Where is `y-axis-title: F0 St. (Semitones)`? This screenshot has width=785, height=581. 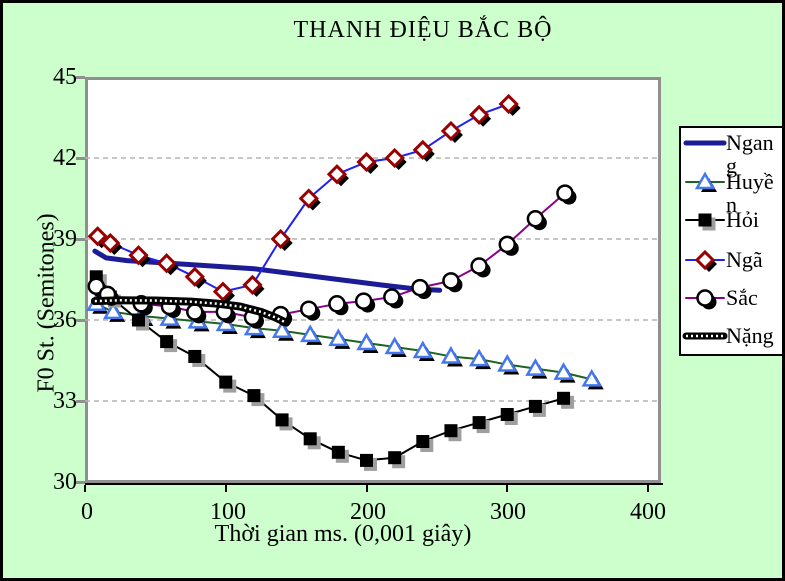
y-axis-title: F0 St. (Semitones) is located at coordinates (46, 303).